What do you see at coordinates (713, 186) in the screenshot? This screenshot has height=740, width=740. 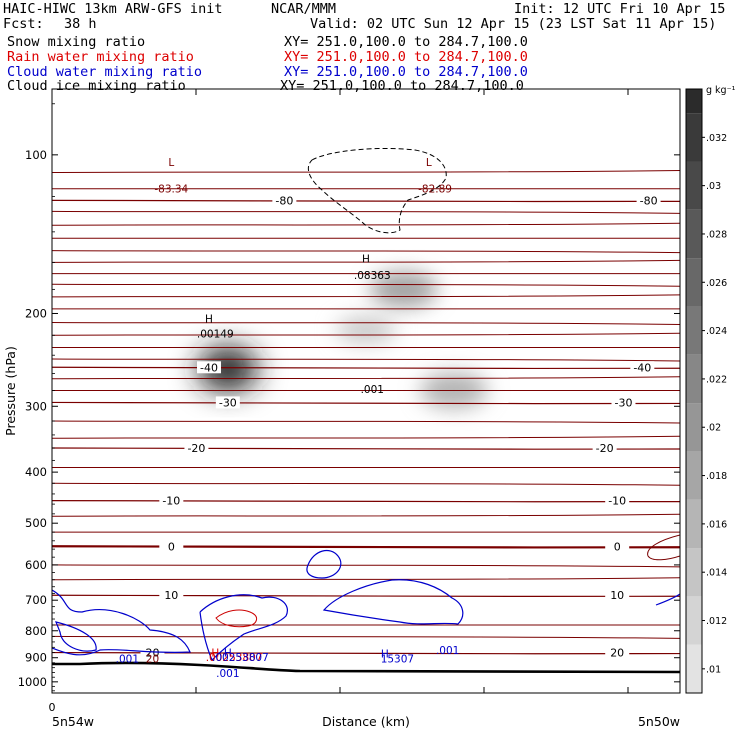 I see `colorbar-tick-label: .03` at bounding box center [713, 186].